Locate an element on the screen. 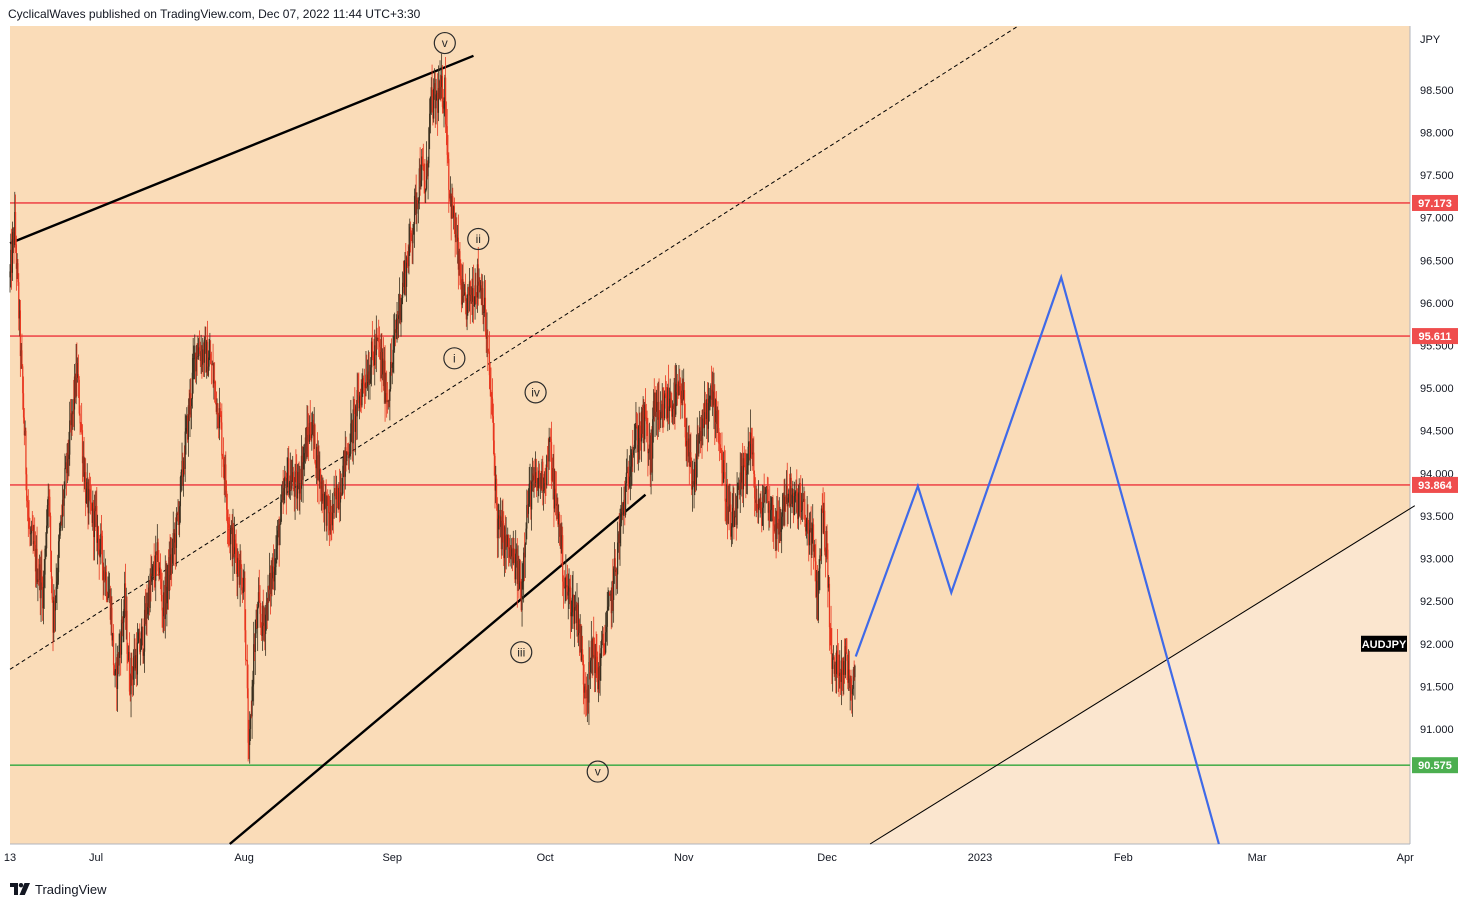 The image size is (1478, 907). wave-label-circle is located at coordinates (444, 43).